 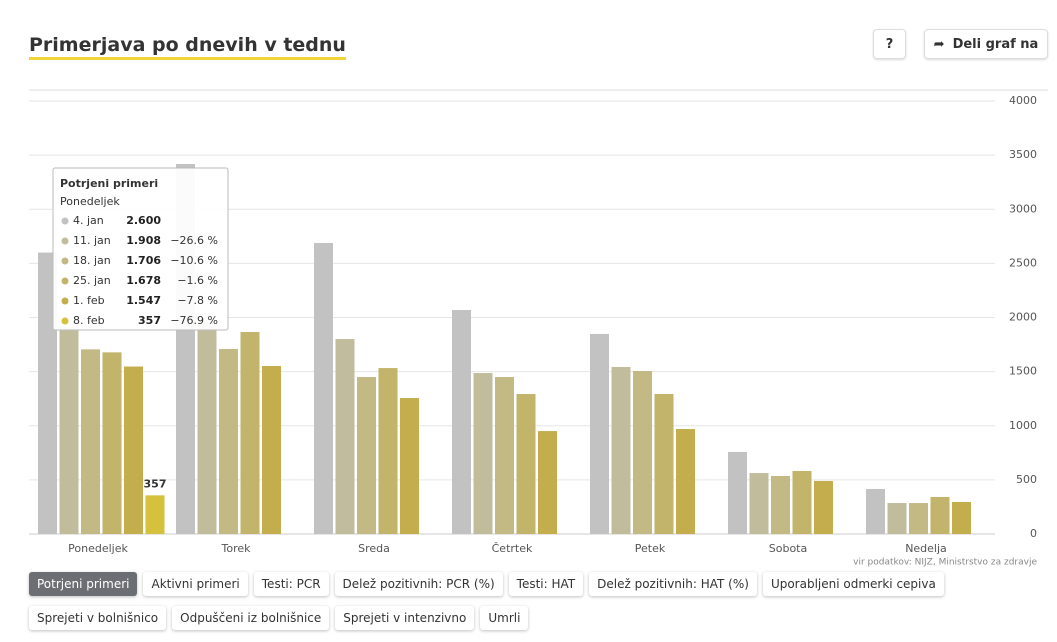 What do you see at coordinates (88, 220) in the screenshot?
I see `tooltip-series: 4. jan` at bounding box center [88, 220].